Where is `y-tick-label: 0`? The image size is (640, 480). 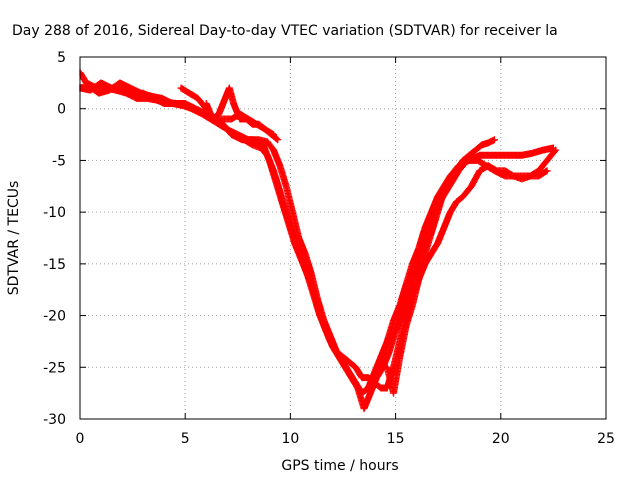 y-tick-label: 0 is located at coordinates (61, 110).